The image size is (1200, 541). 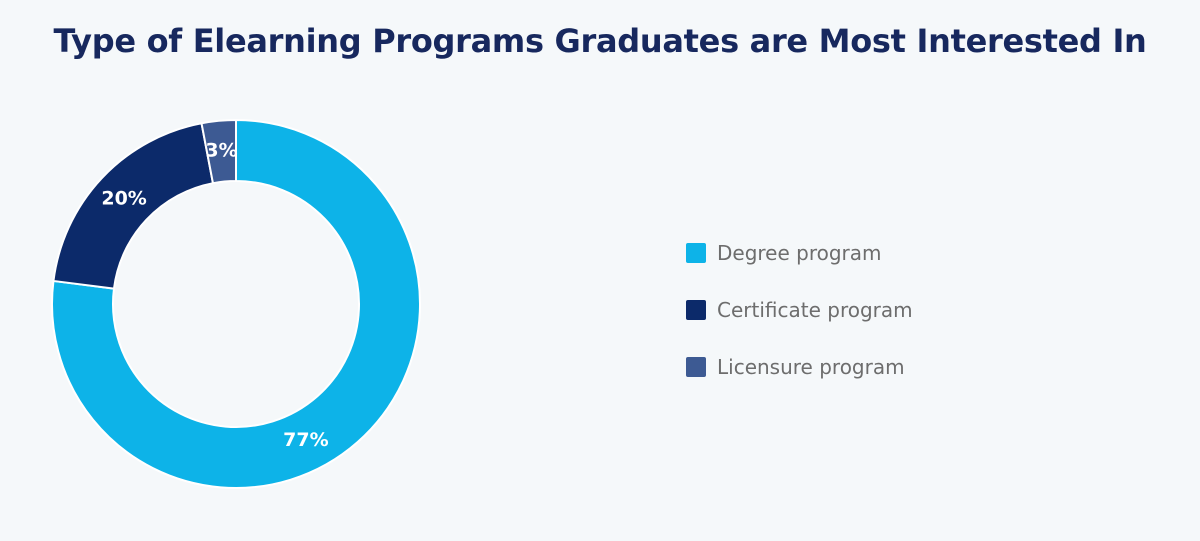 What do you see at coordinates (811, 367) in the screenshot?
I see `legend-label: Licensure program` at bounding box center [811, 367].